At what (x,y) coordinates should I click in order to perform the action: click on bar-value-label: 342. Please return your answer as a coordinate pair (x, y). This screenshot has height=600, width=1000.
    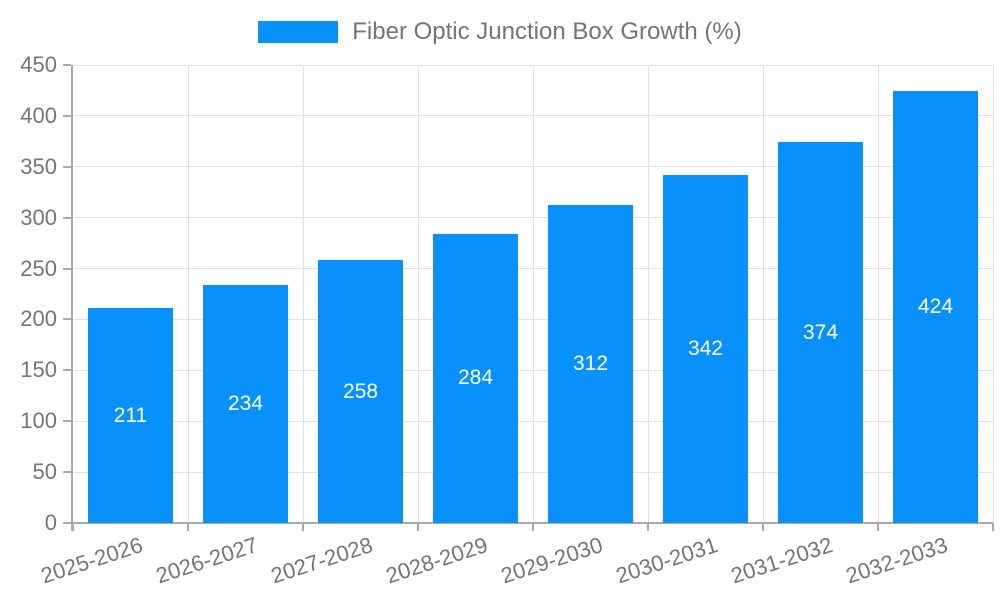
    Looking at the image, I should click on (705, 348).